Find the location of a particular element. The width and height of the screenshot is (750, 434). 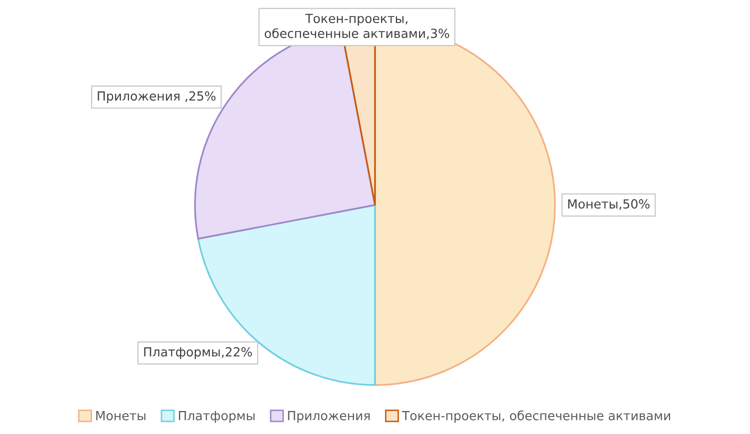

legend-label: Токен-проекты, обеспеченные активами is located at coordinates (536, 416).